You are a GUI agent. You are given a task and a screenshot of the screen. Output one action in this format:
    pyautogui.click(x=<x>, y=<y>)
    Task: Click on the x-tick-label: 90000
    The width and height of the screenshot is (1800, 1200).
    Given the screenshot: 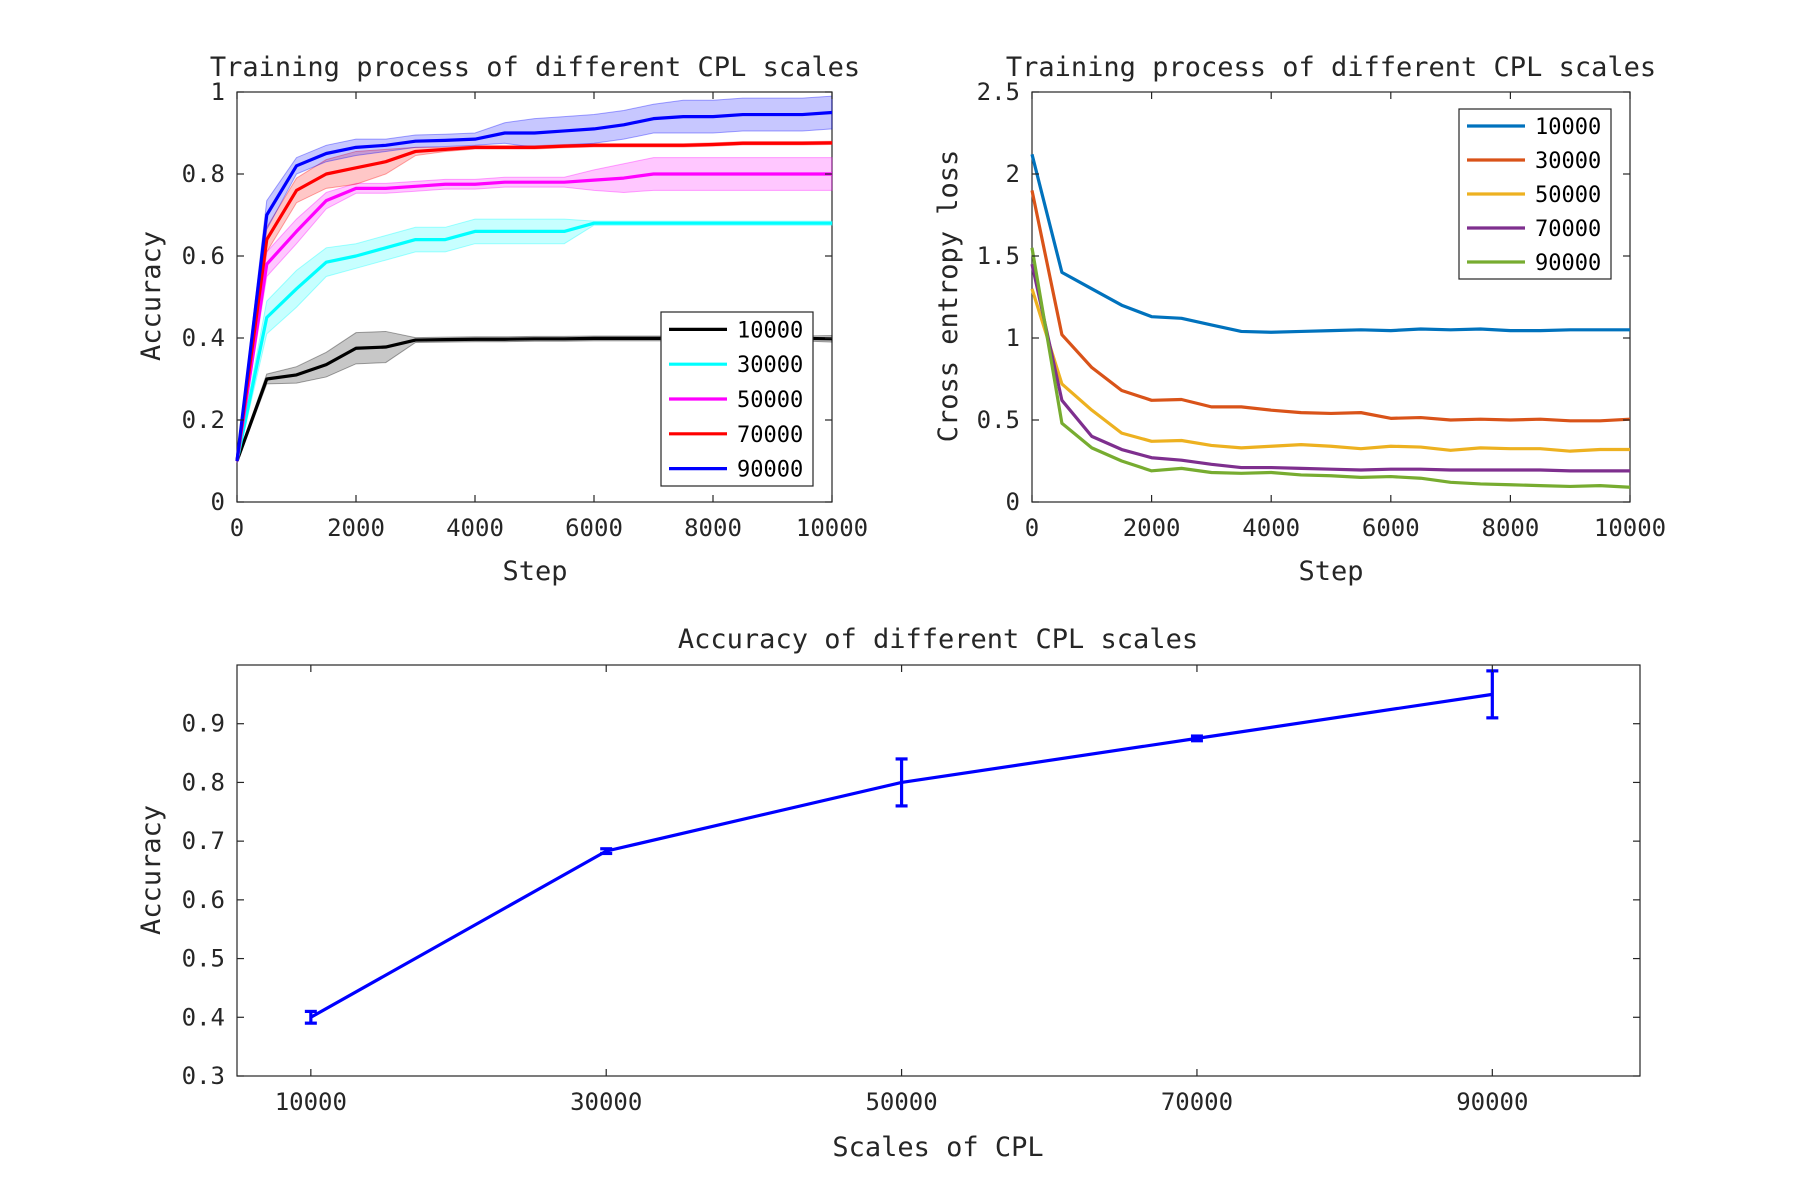 What is the action you would take?
    pyautogui.click(x=1492, y=1102)
    